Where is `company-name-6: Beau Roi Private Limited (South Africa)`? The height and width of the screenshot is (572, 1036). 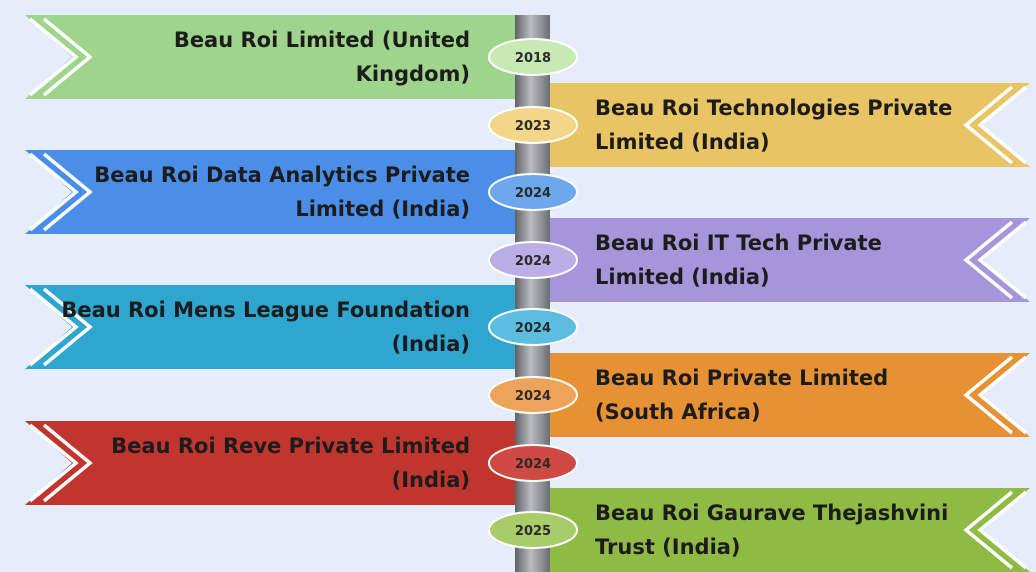 company-name-6: Beau Roi Private Limited (South Africa) is located at coordinates (742, 395).